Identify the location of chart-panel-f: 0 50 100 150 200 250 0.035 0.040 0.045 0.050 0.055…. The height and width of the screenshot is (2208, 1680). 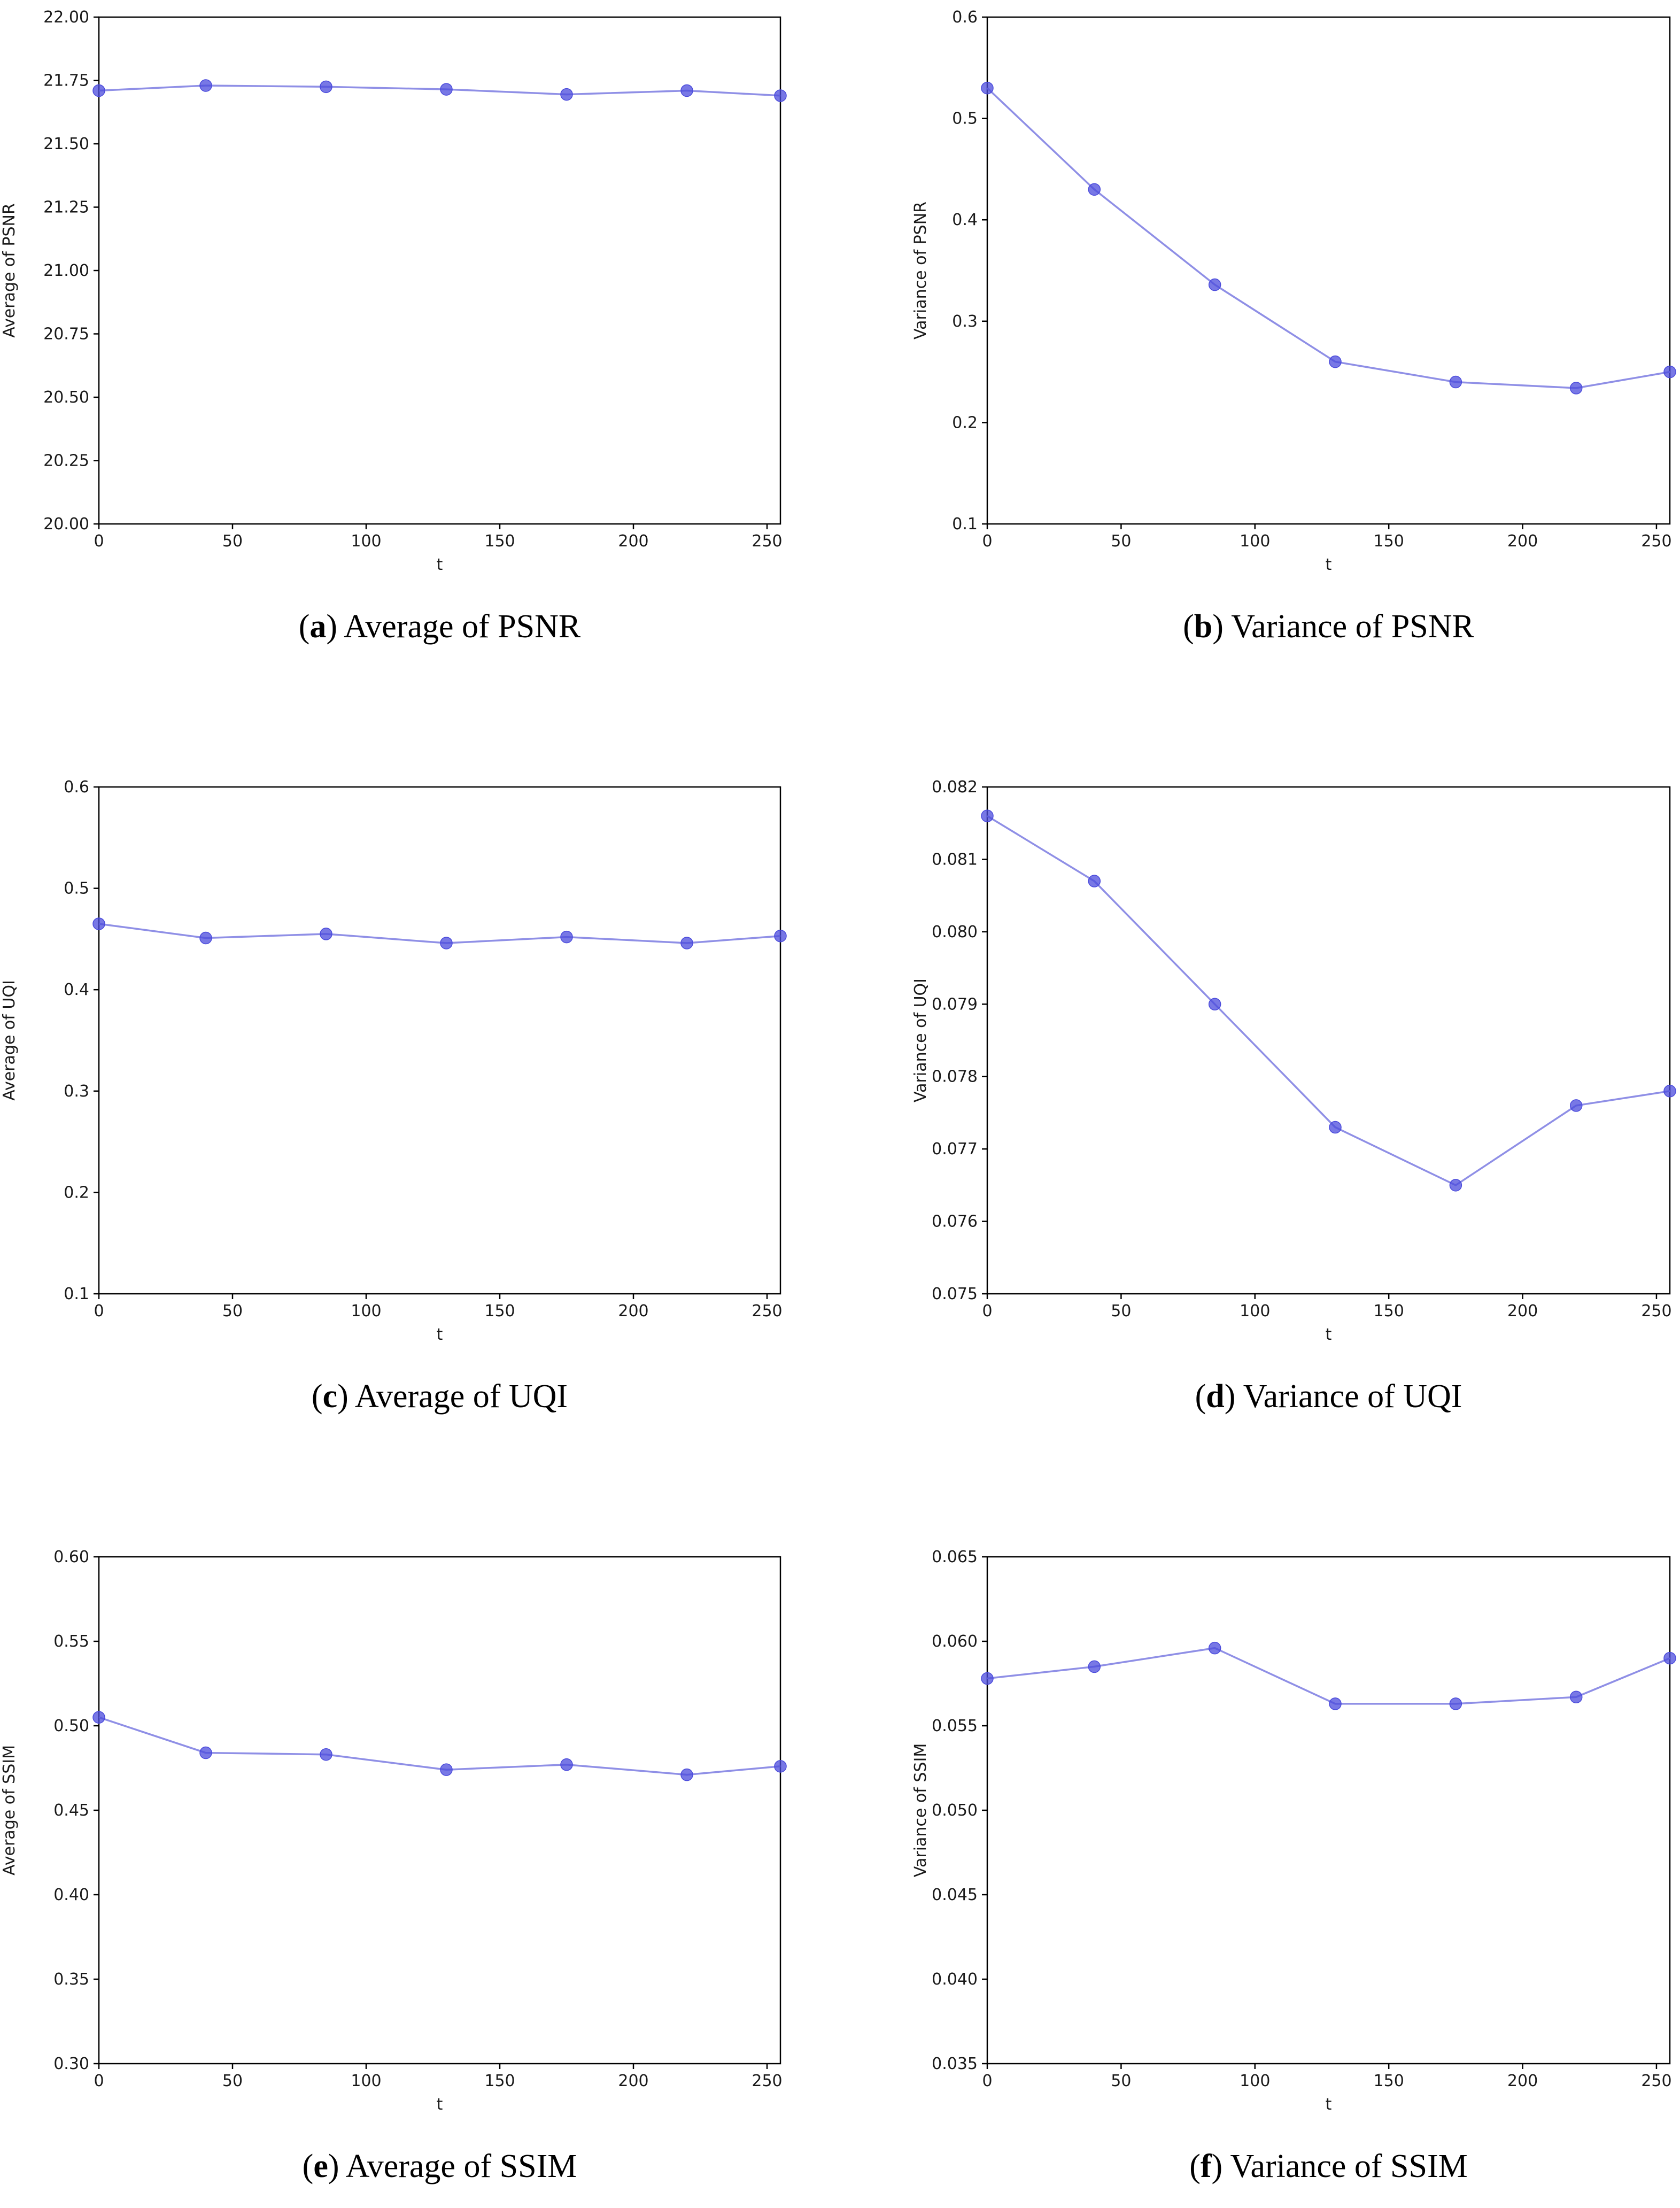
(1294, 1866).